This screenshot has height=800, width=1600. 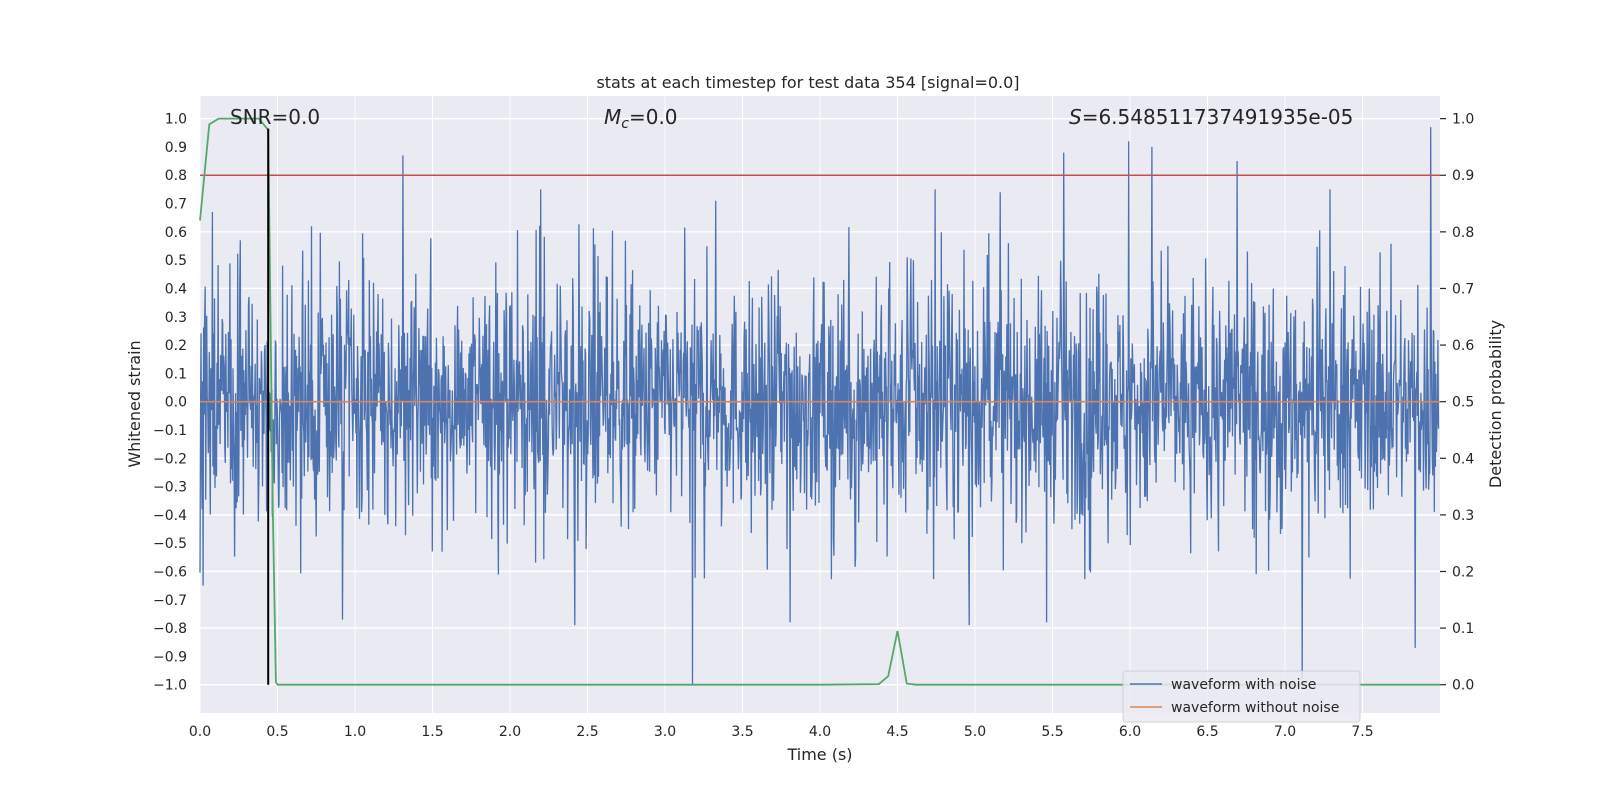 I want to click on y2-axis-ticks: 1.0 0.9 0.8 0.7 0.6 0.5 0.4 0.3 0.2 0.1 0.0, so click(x=1457, y=403).